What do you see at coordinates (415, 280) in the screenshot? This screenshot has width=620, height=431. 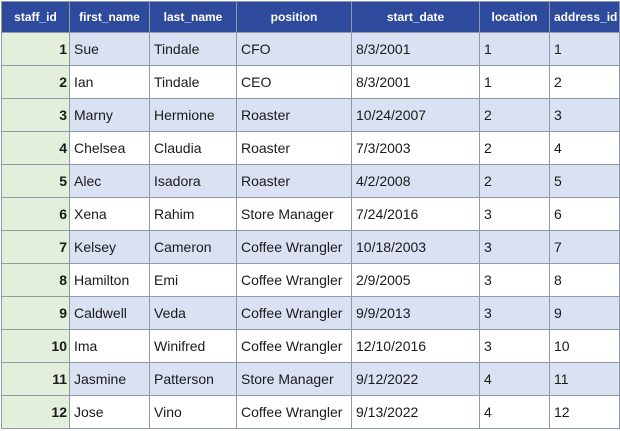 I see `cell-start-date: 2/9/2005` at bounding box center [415, 280].